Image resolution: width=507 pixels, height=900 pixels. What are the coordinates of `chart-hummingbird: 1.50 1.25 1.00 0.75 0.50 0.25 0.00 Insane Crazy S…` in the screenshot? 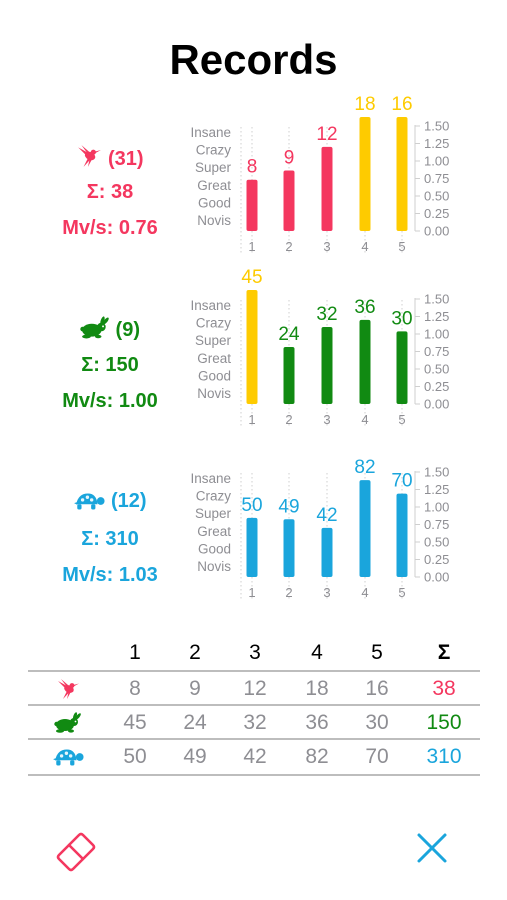 It's located at (325, 174).